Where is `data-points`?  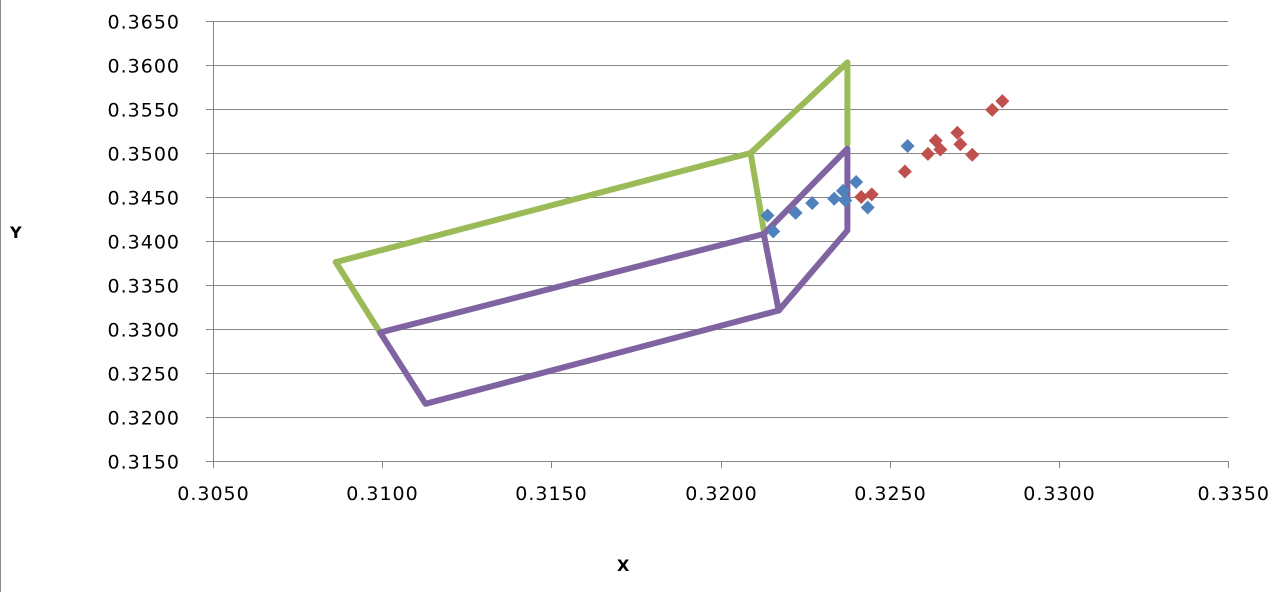
data-points is located at coordinates (885, 166).